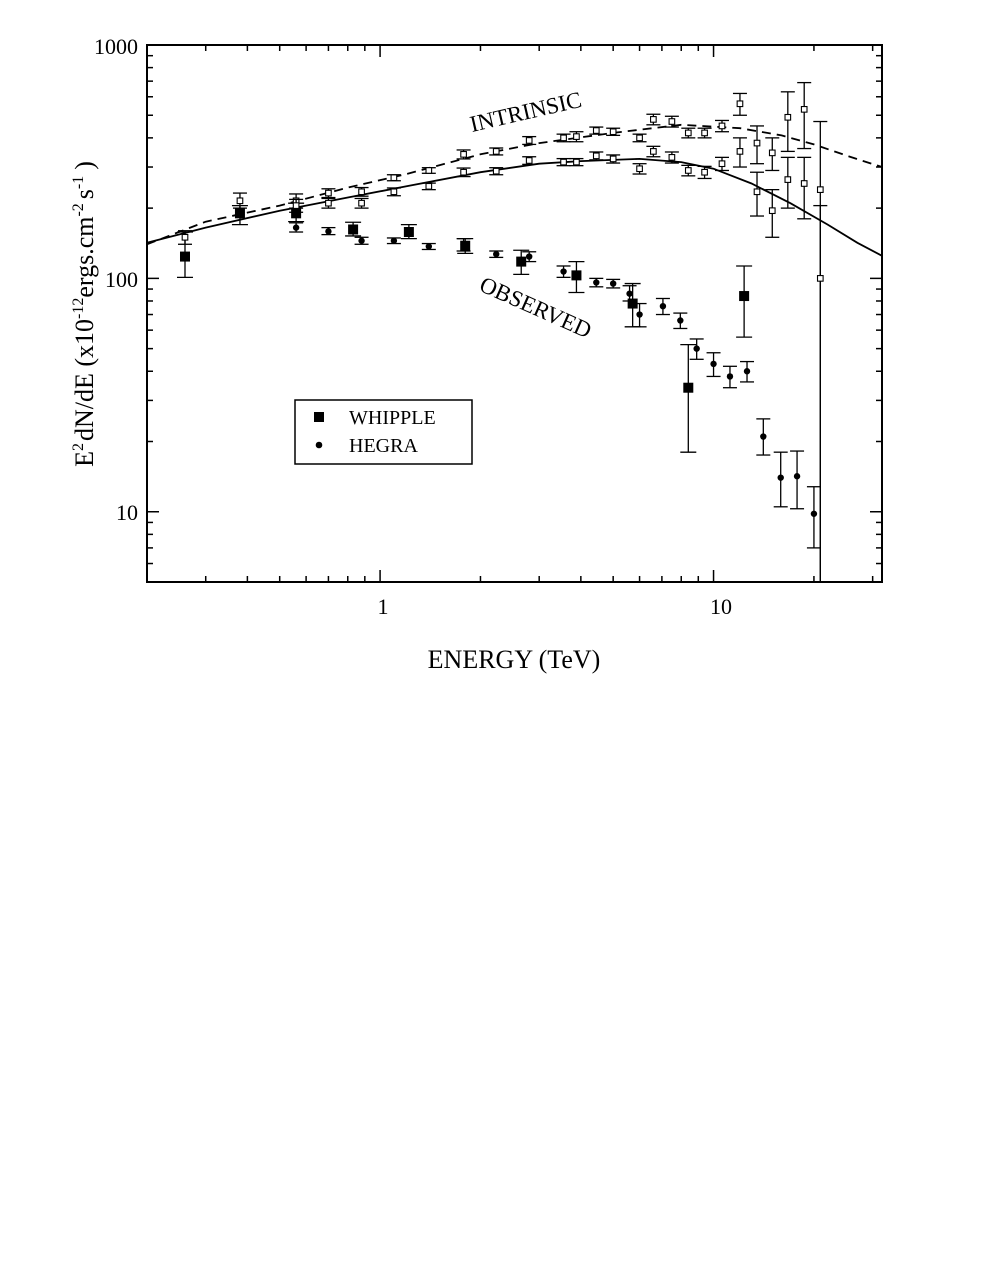  Describe the element at coordinates (514, 659) in the screenshot. I see `x-axis-label: ENERGY (TeV)` at that location.